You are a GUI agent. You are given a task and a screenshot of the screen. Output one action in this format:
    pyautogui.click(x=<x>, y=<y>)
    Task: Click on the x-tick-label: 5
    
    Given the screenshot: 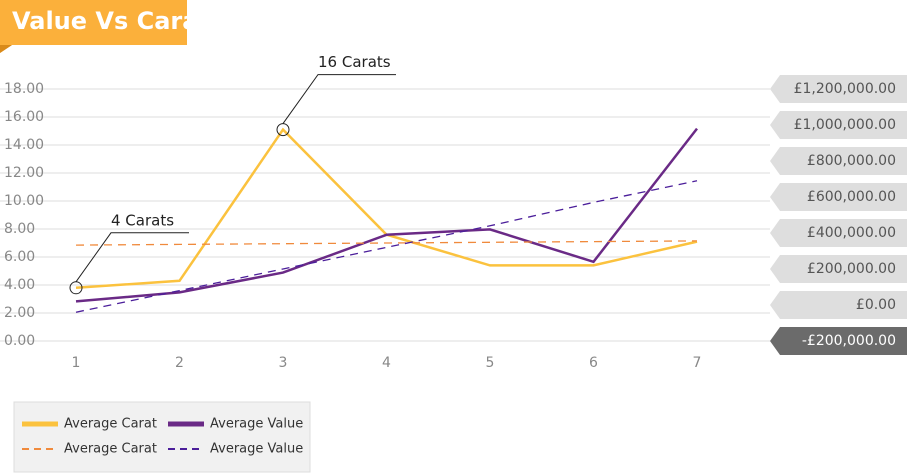 What is the action you would take?
    pyautogui.click(x=490, y=363)
    